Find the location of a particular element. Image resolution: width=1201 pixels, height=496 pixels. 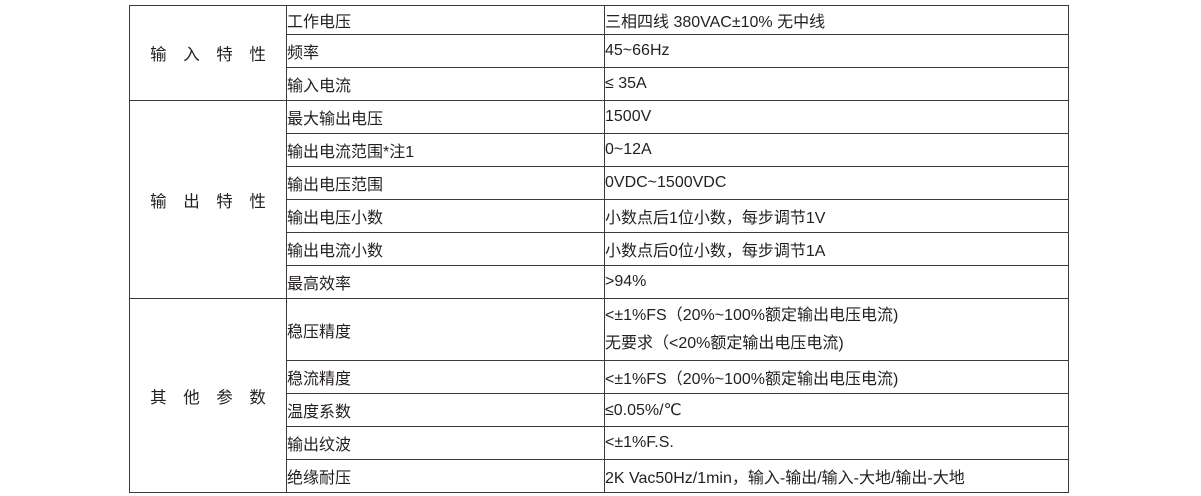

table-row: 输出电流范围*注1 0~12A is located at coordinates (599, 150).